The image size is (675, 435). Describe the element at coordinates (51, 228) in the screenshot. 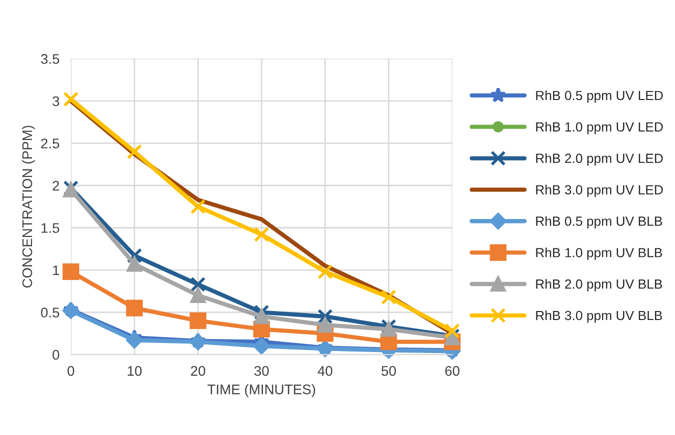

I see `y-tick-label: 1.5` at that location.